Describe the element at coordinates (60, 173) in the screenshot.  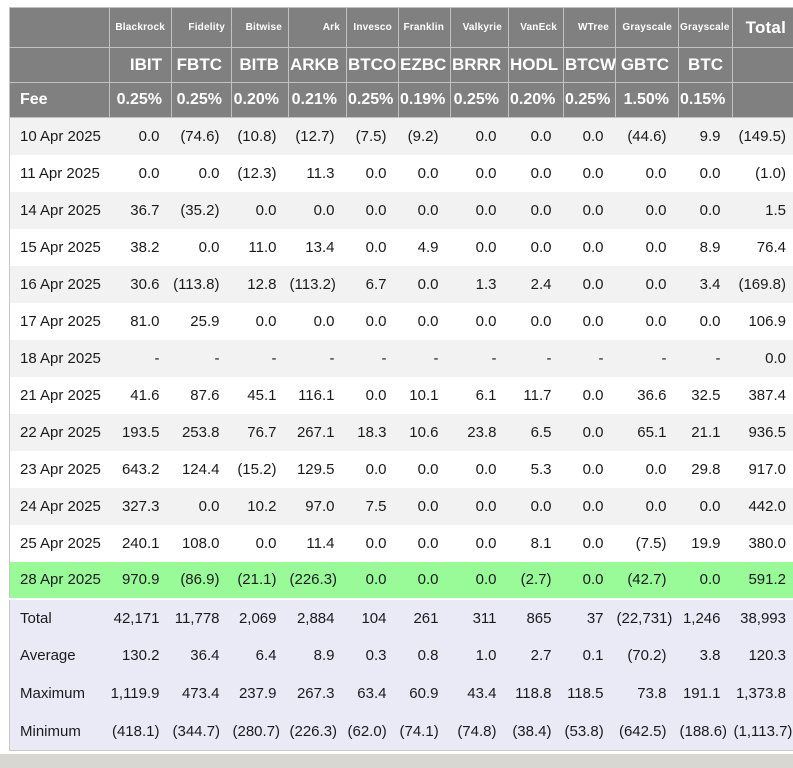
I see `date-cell: 11 Apr 2025` at that location.